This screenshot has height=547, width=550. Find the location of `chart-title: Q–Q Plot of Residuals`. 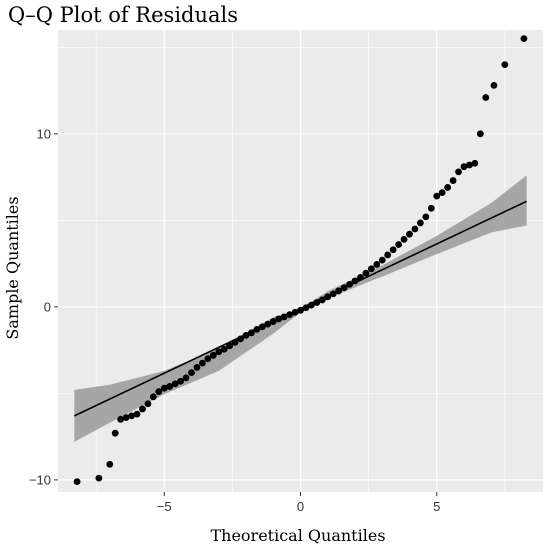

chart-title: Q–Q Plot of Residuals is located at coordinates (123, 15).